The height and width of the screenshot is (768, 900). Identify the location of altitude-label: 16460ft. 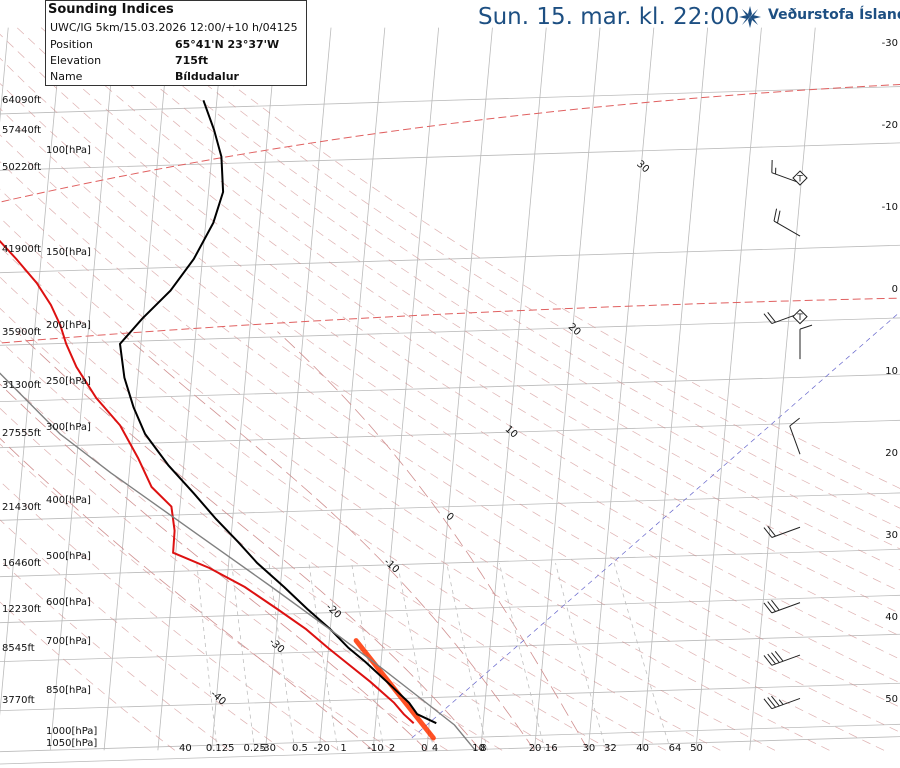
(22, 563).